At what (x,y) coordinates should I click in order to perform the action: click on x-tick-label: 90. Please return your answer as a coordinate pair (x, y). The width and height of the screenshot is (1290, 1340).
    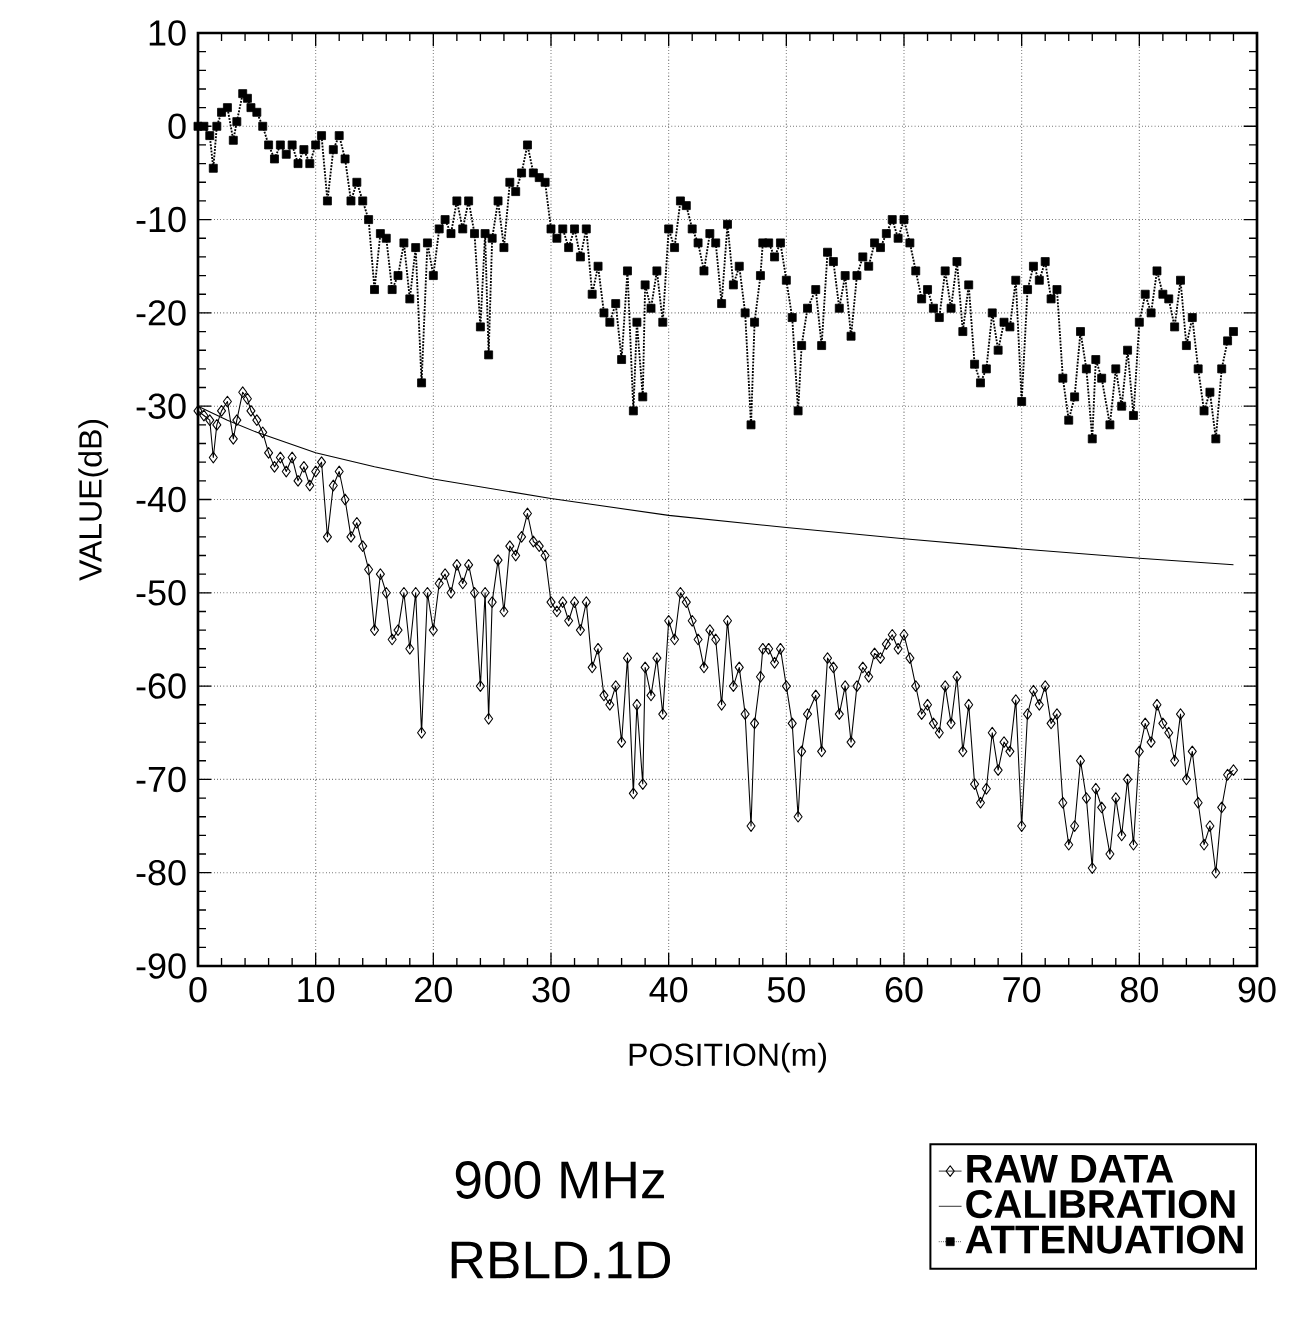
    Looking at the image, I should click on (1257, 989).